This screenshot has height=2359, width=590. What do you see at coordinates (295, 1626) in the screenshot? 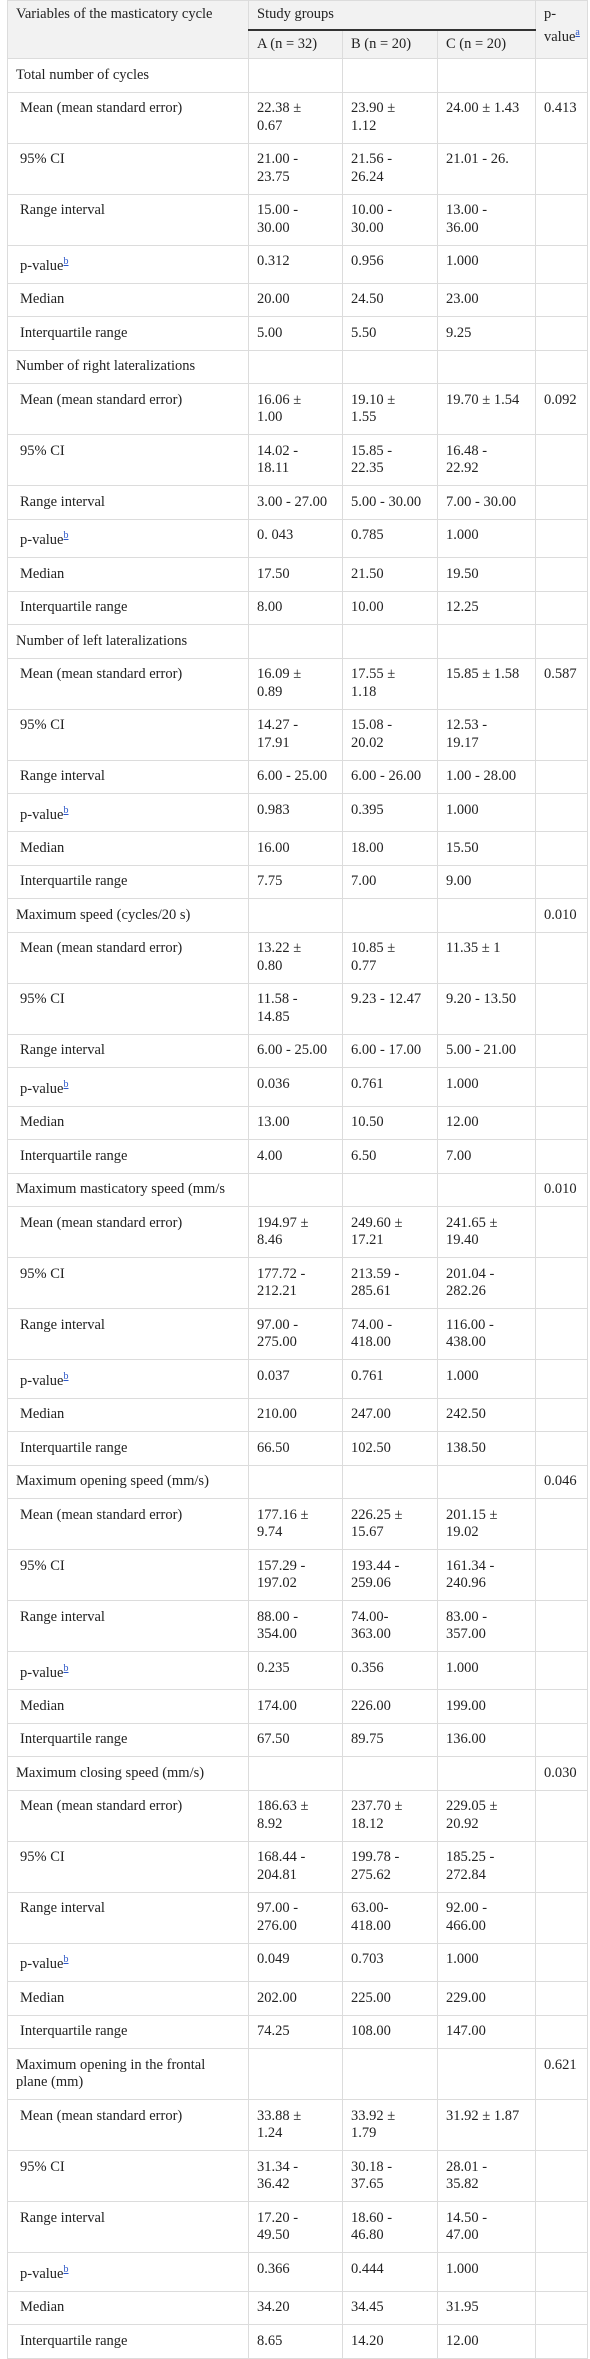
I see `value-cell: 88.00 - 354.00` at bounding box center [295, 1626].